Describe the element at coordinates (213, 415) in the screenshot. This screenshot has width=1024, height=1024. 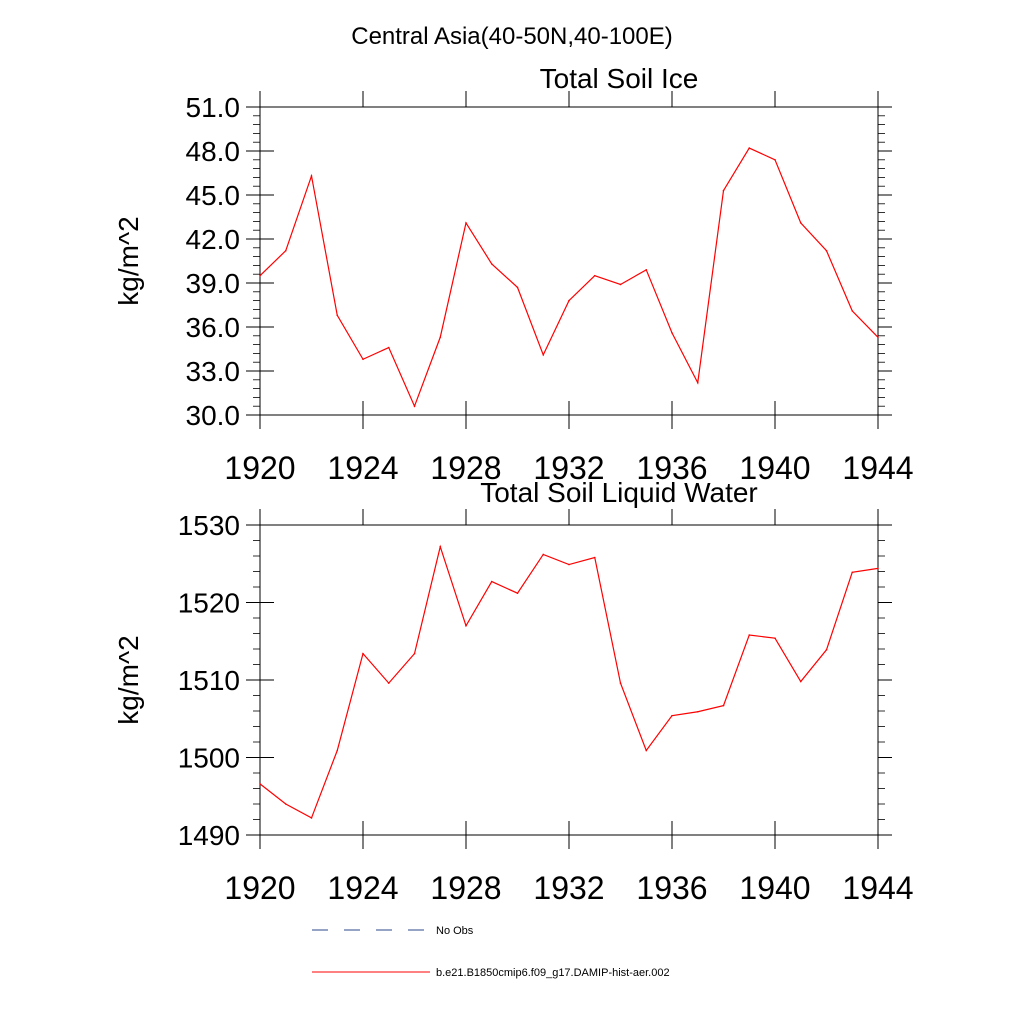
I see `y-tick-label: 30.0` at that location.